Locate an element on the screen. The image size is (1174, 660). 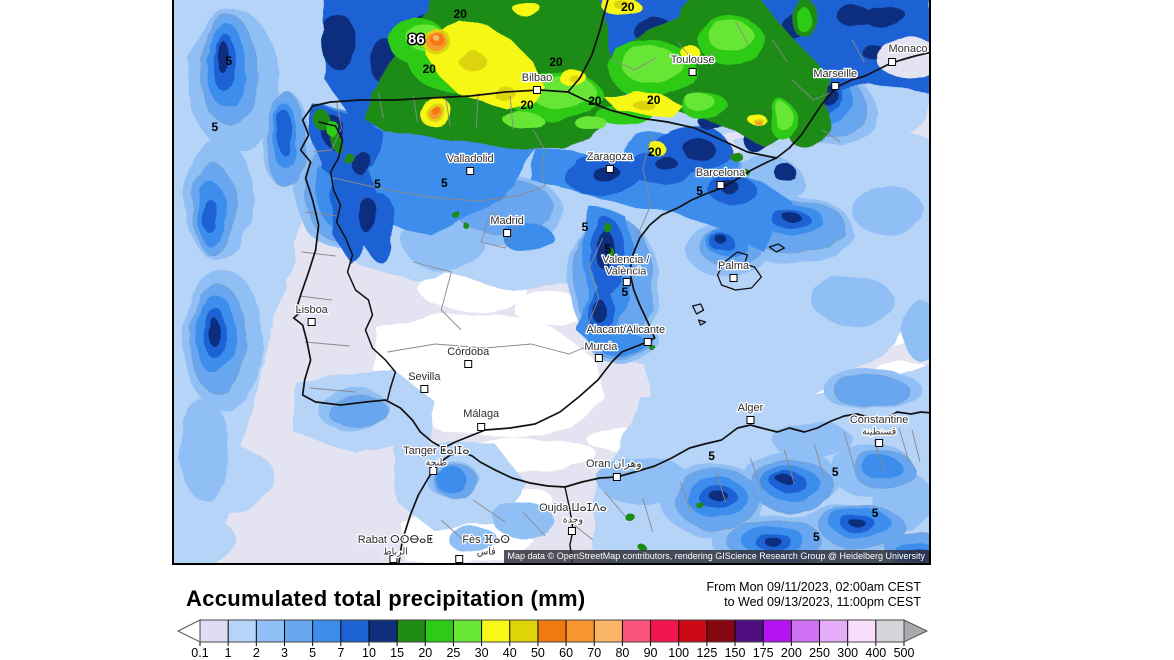
legend-period-to: to Wed 09/13/2023, 11:00pm CEST is located at coordinates (822, 602).